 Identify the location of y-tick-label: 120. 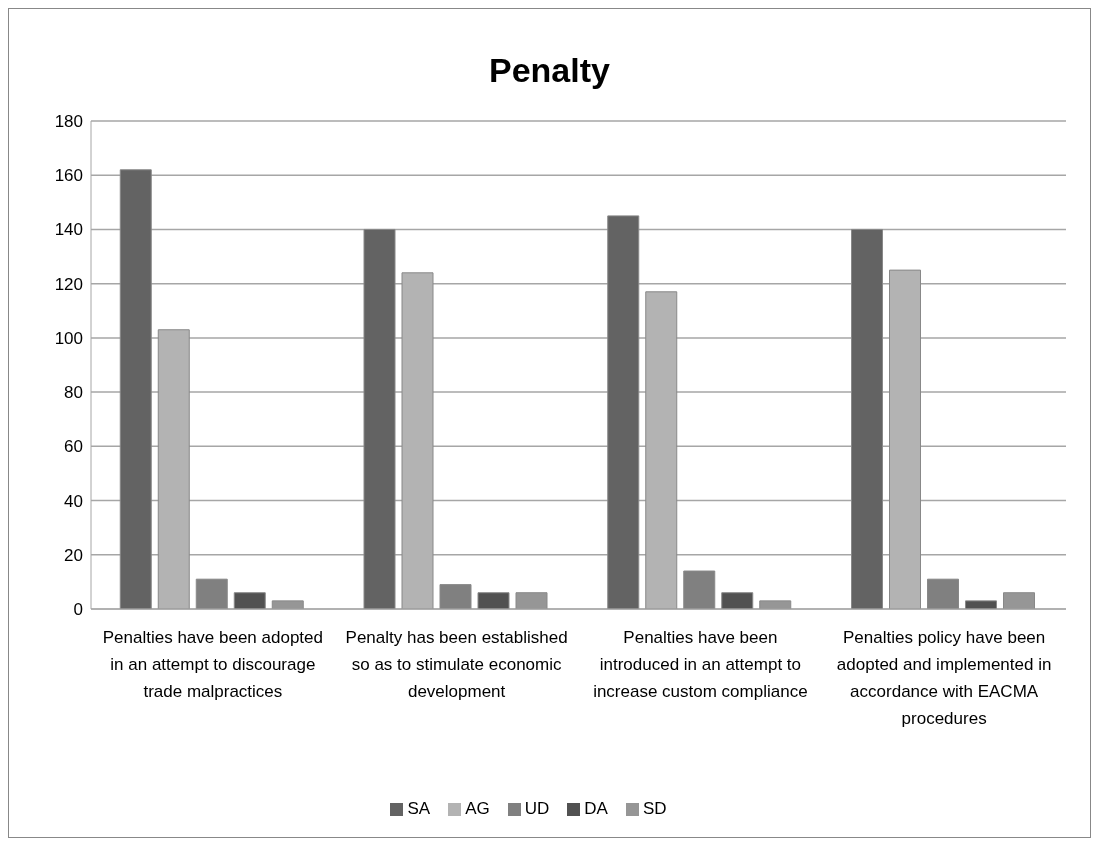
(68, 284).